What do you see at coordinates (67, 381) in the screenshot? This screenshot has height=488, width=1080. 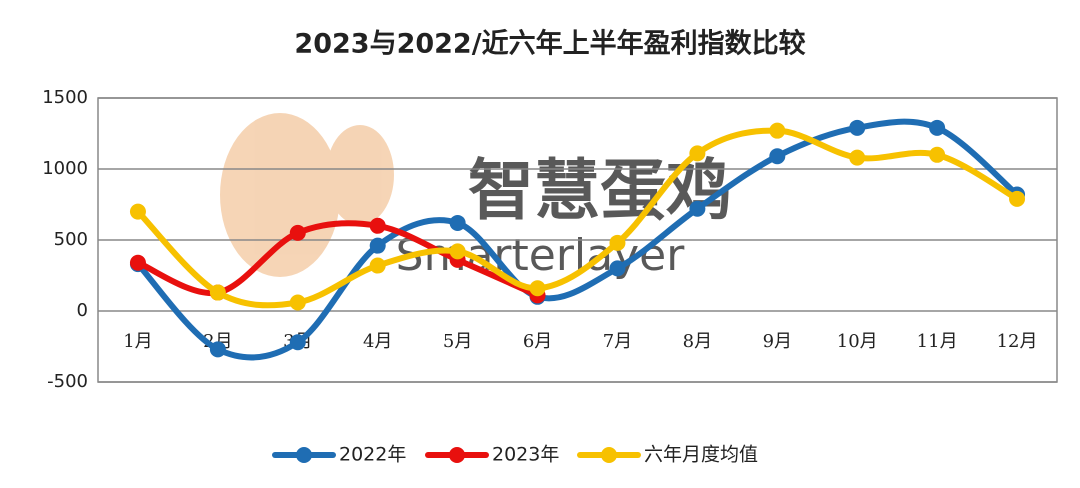 I see `y-tick-label: -500` at bounding box center [67, 381].